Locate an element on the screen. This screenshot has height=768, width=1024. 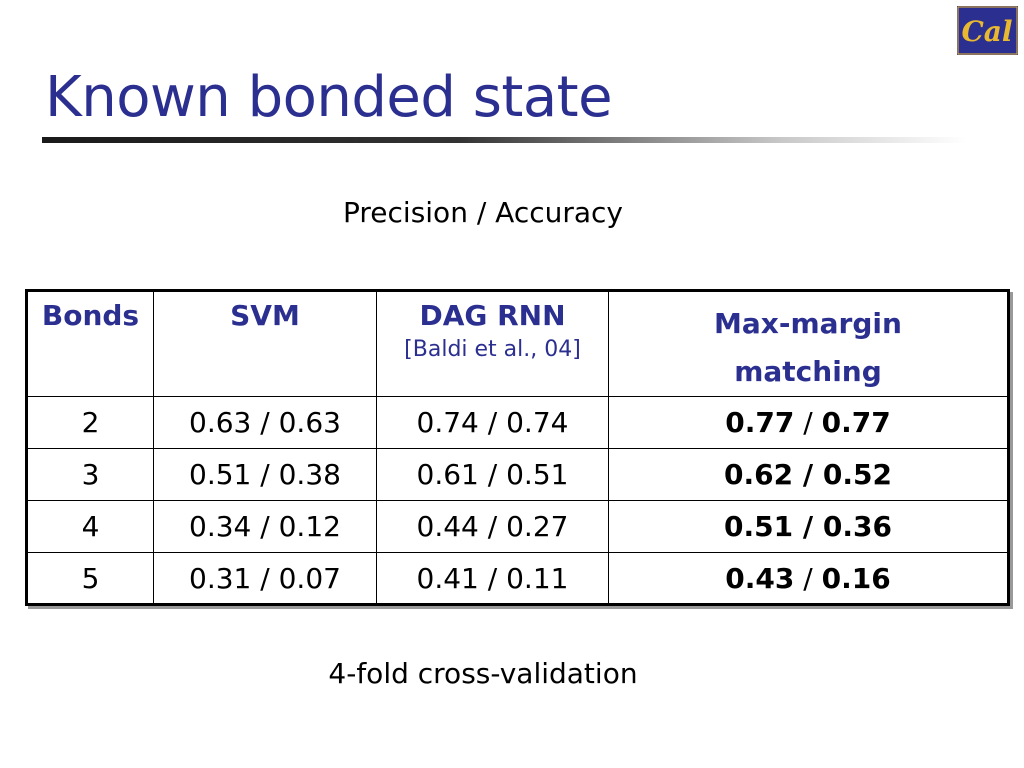
mmm-precision: 0.51 is located at coordinates (759, 526).